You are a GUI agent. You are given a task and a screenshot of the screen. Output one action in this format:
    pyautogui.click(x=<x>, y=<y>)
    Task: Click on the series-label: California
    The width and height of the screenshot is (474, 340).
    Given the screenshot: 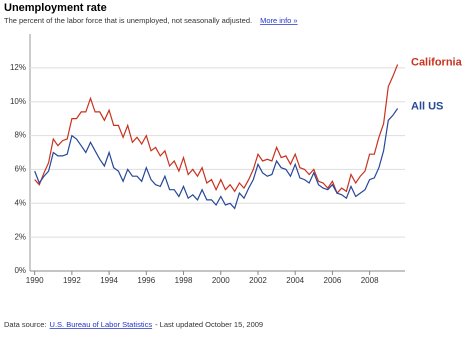 What is the action you would take?
    pyautogui.click(x=437, y=62)
    